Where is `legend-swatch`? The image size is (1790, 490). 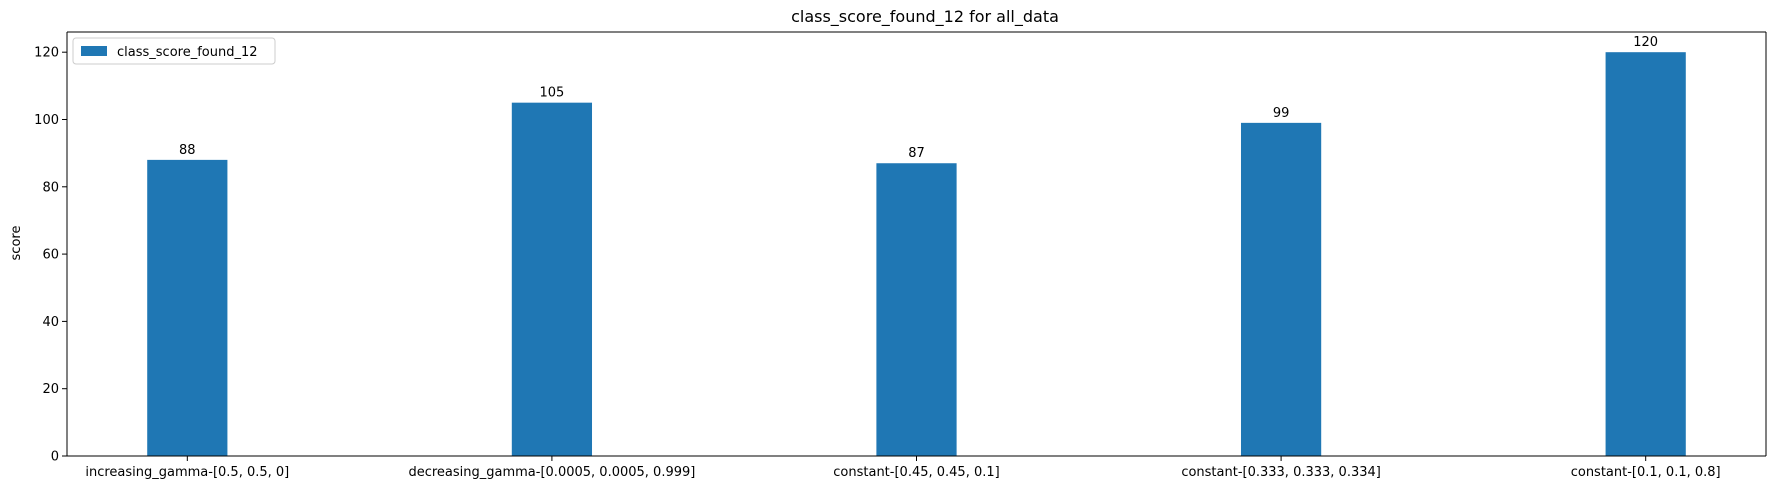 legend-swatch is located at coordinates (94, 51).